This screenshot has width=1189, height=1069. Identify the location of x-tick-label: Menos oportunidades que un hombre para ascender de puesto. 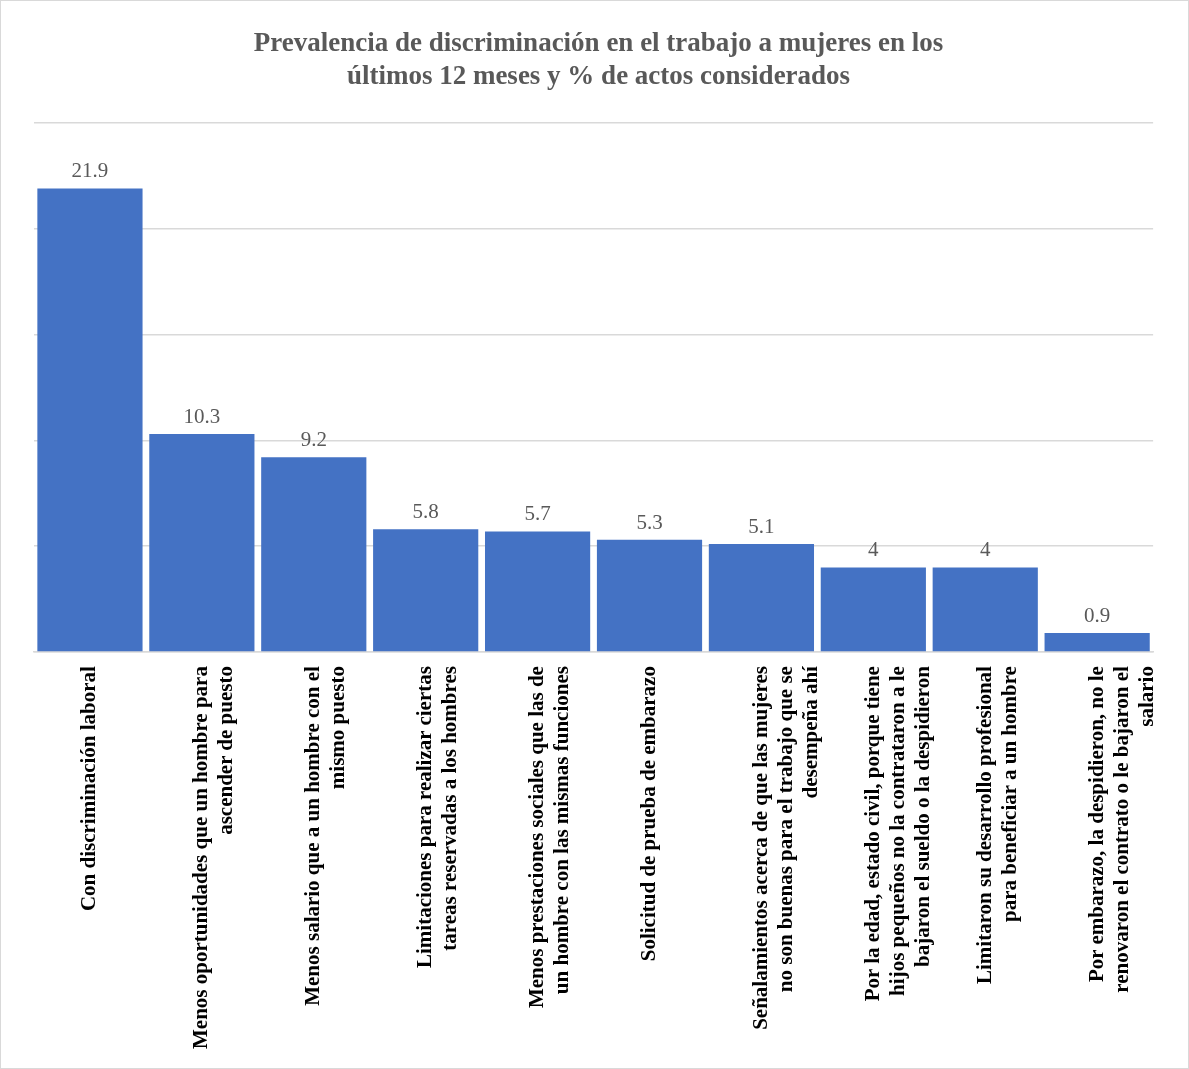
(213, 857).